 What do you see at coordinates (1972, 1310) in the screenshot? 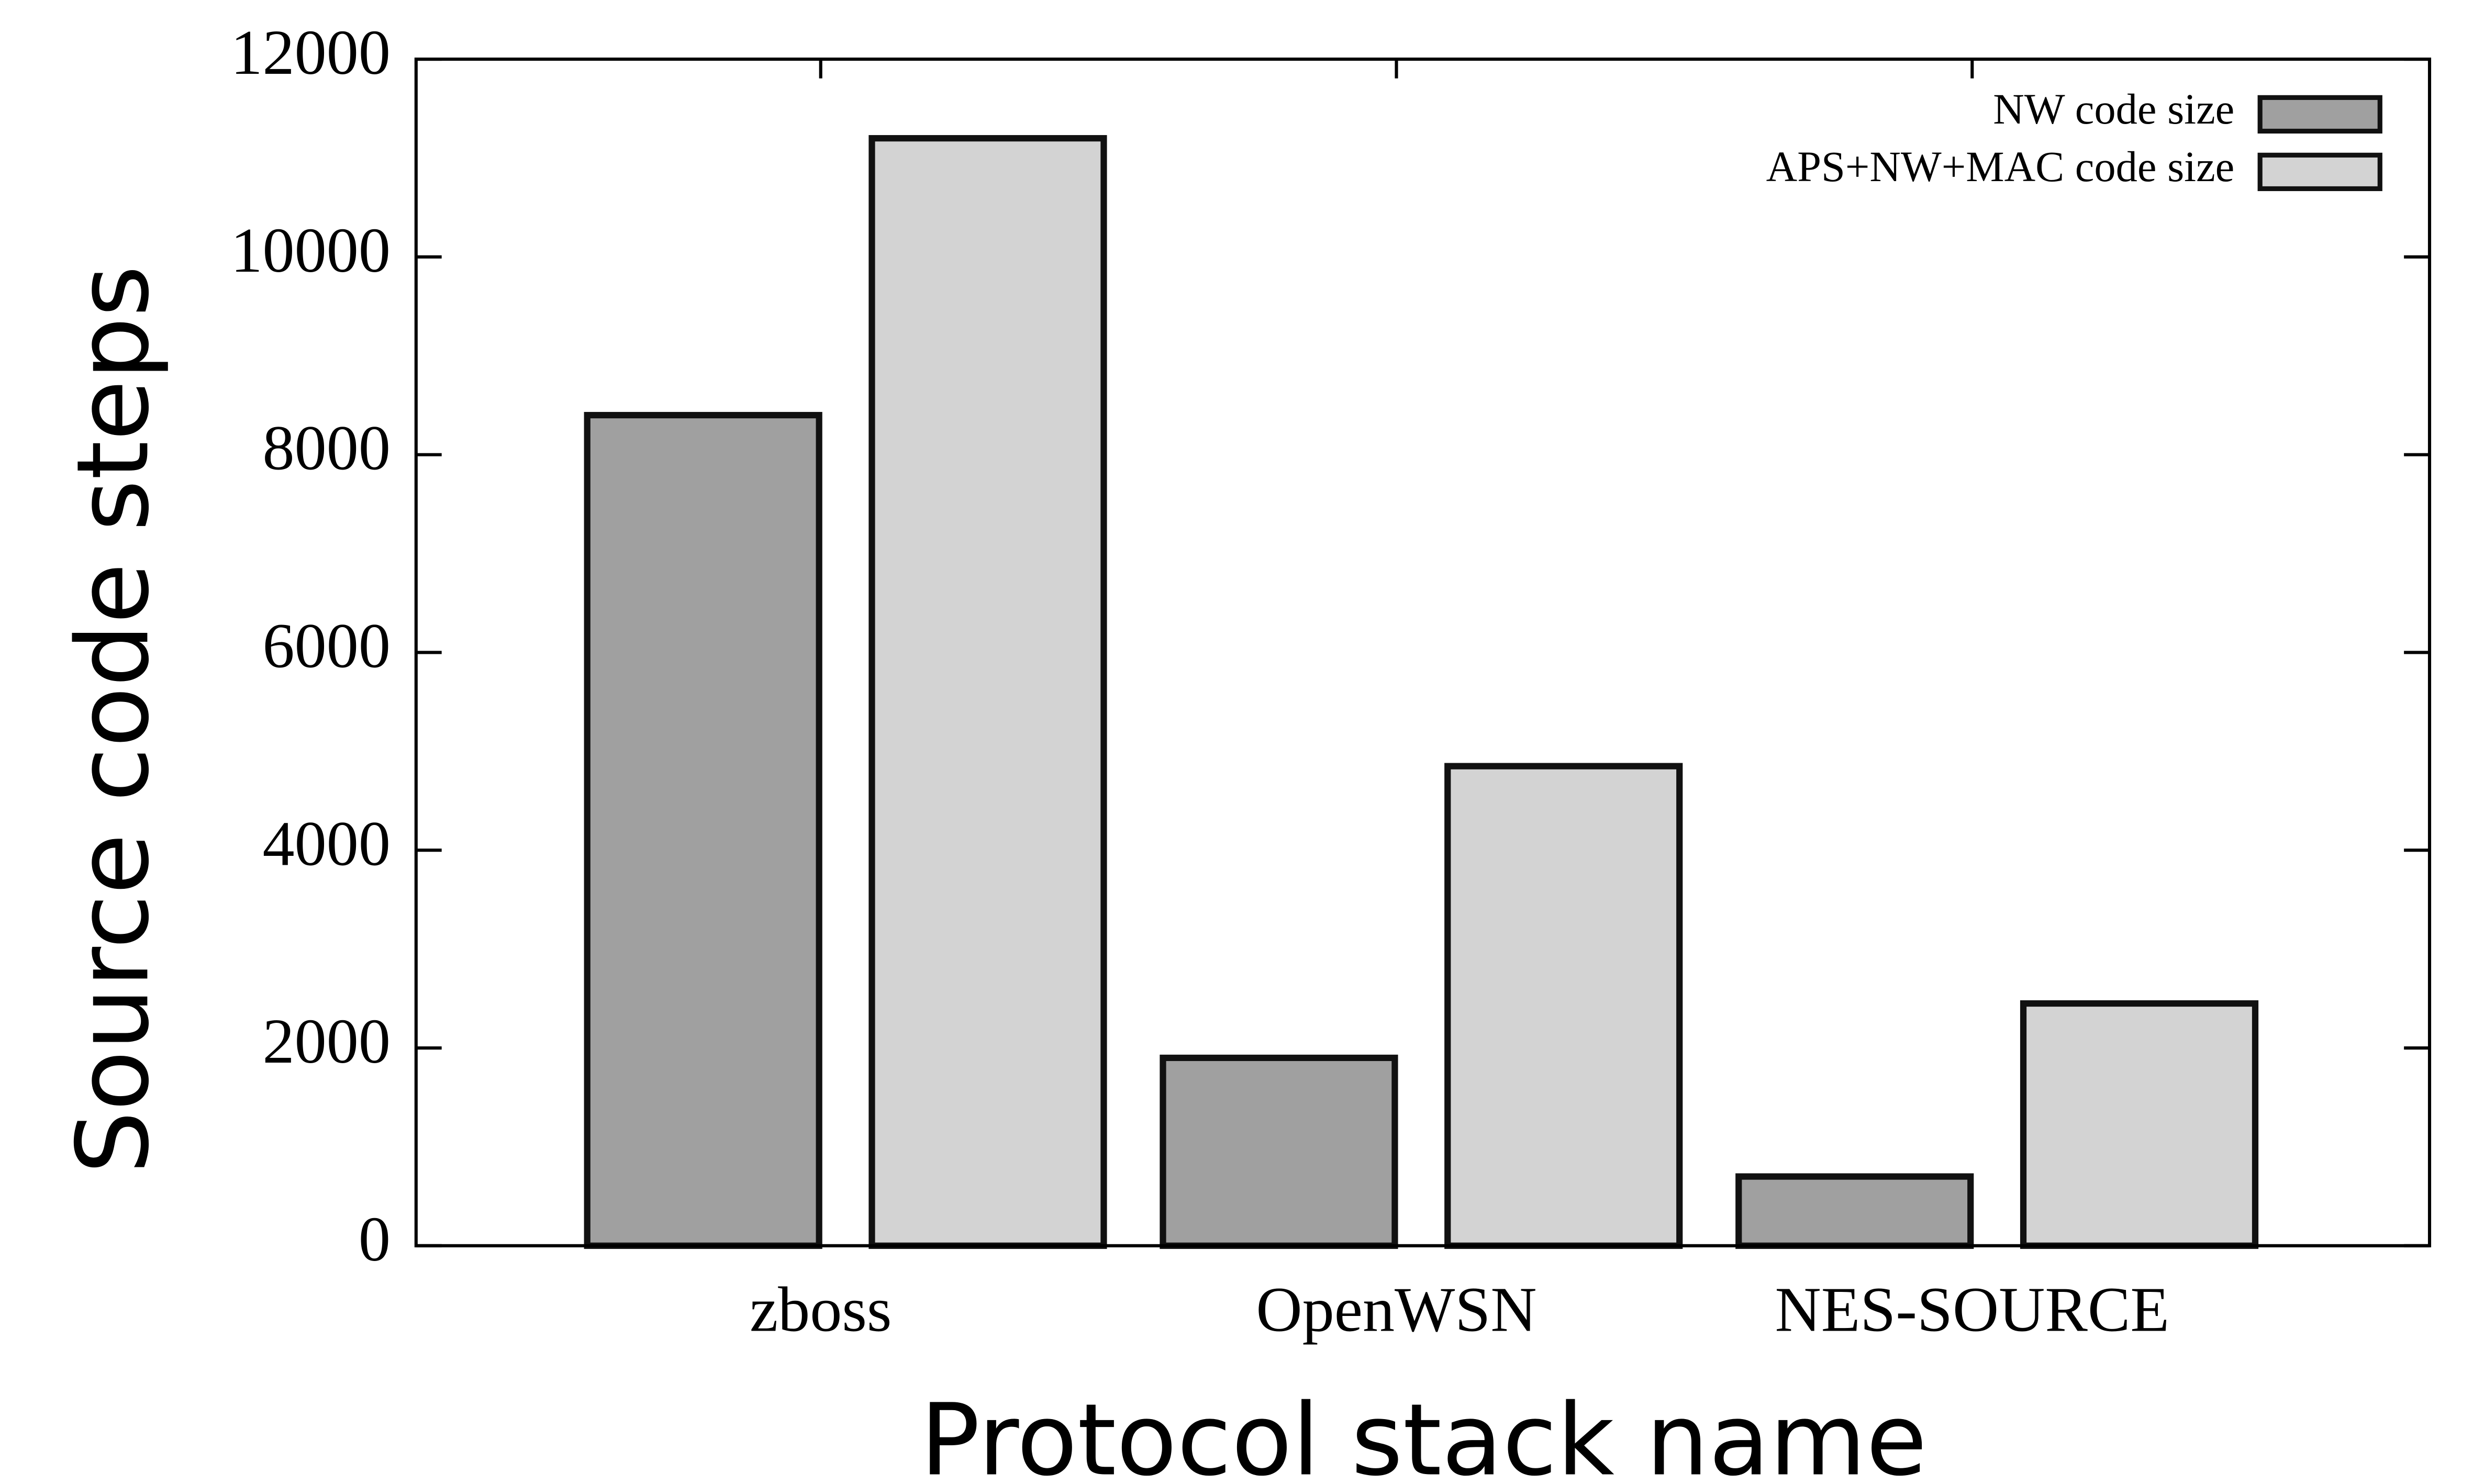
I see `x-tick-label: NES-SOURCE` at bounding box center [1972, 1310].